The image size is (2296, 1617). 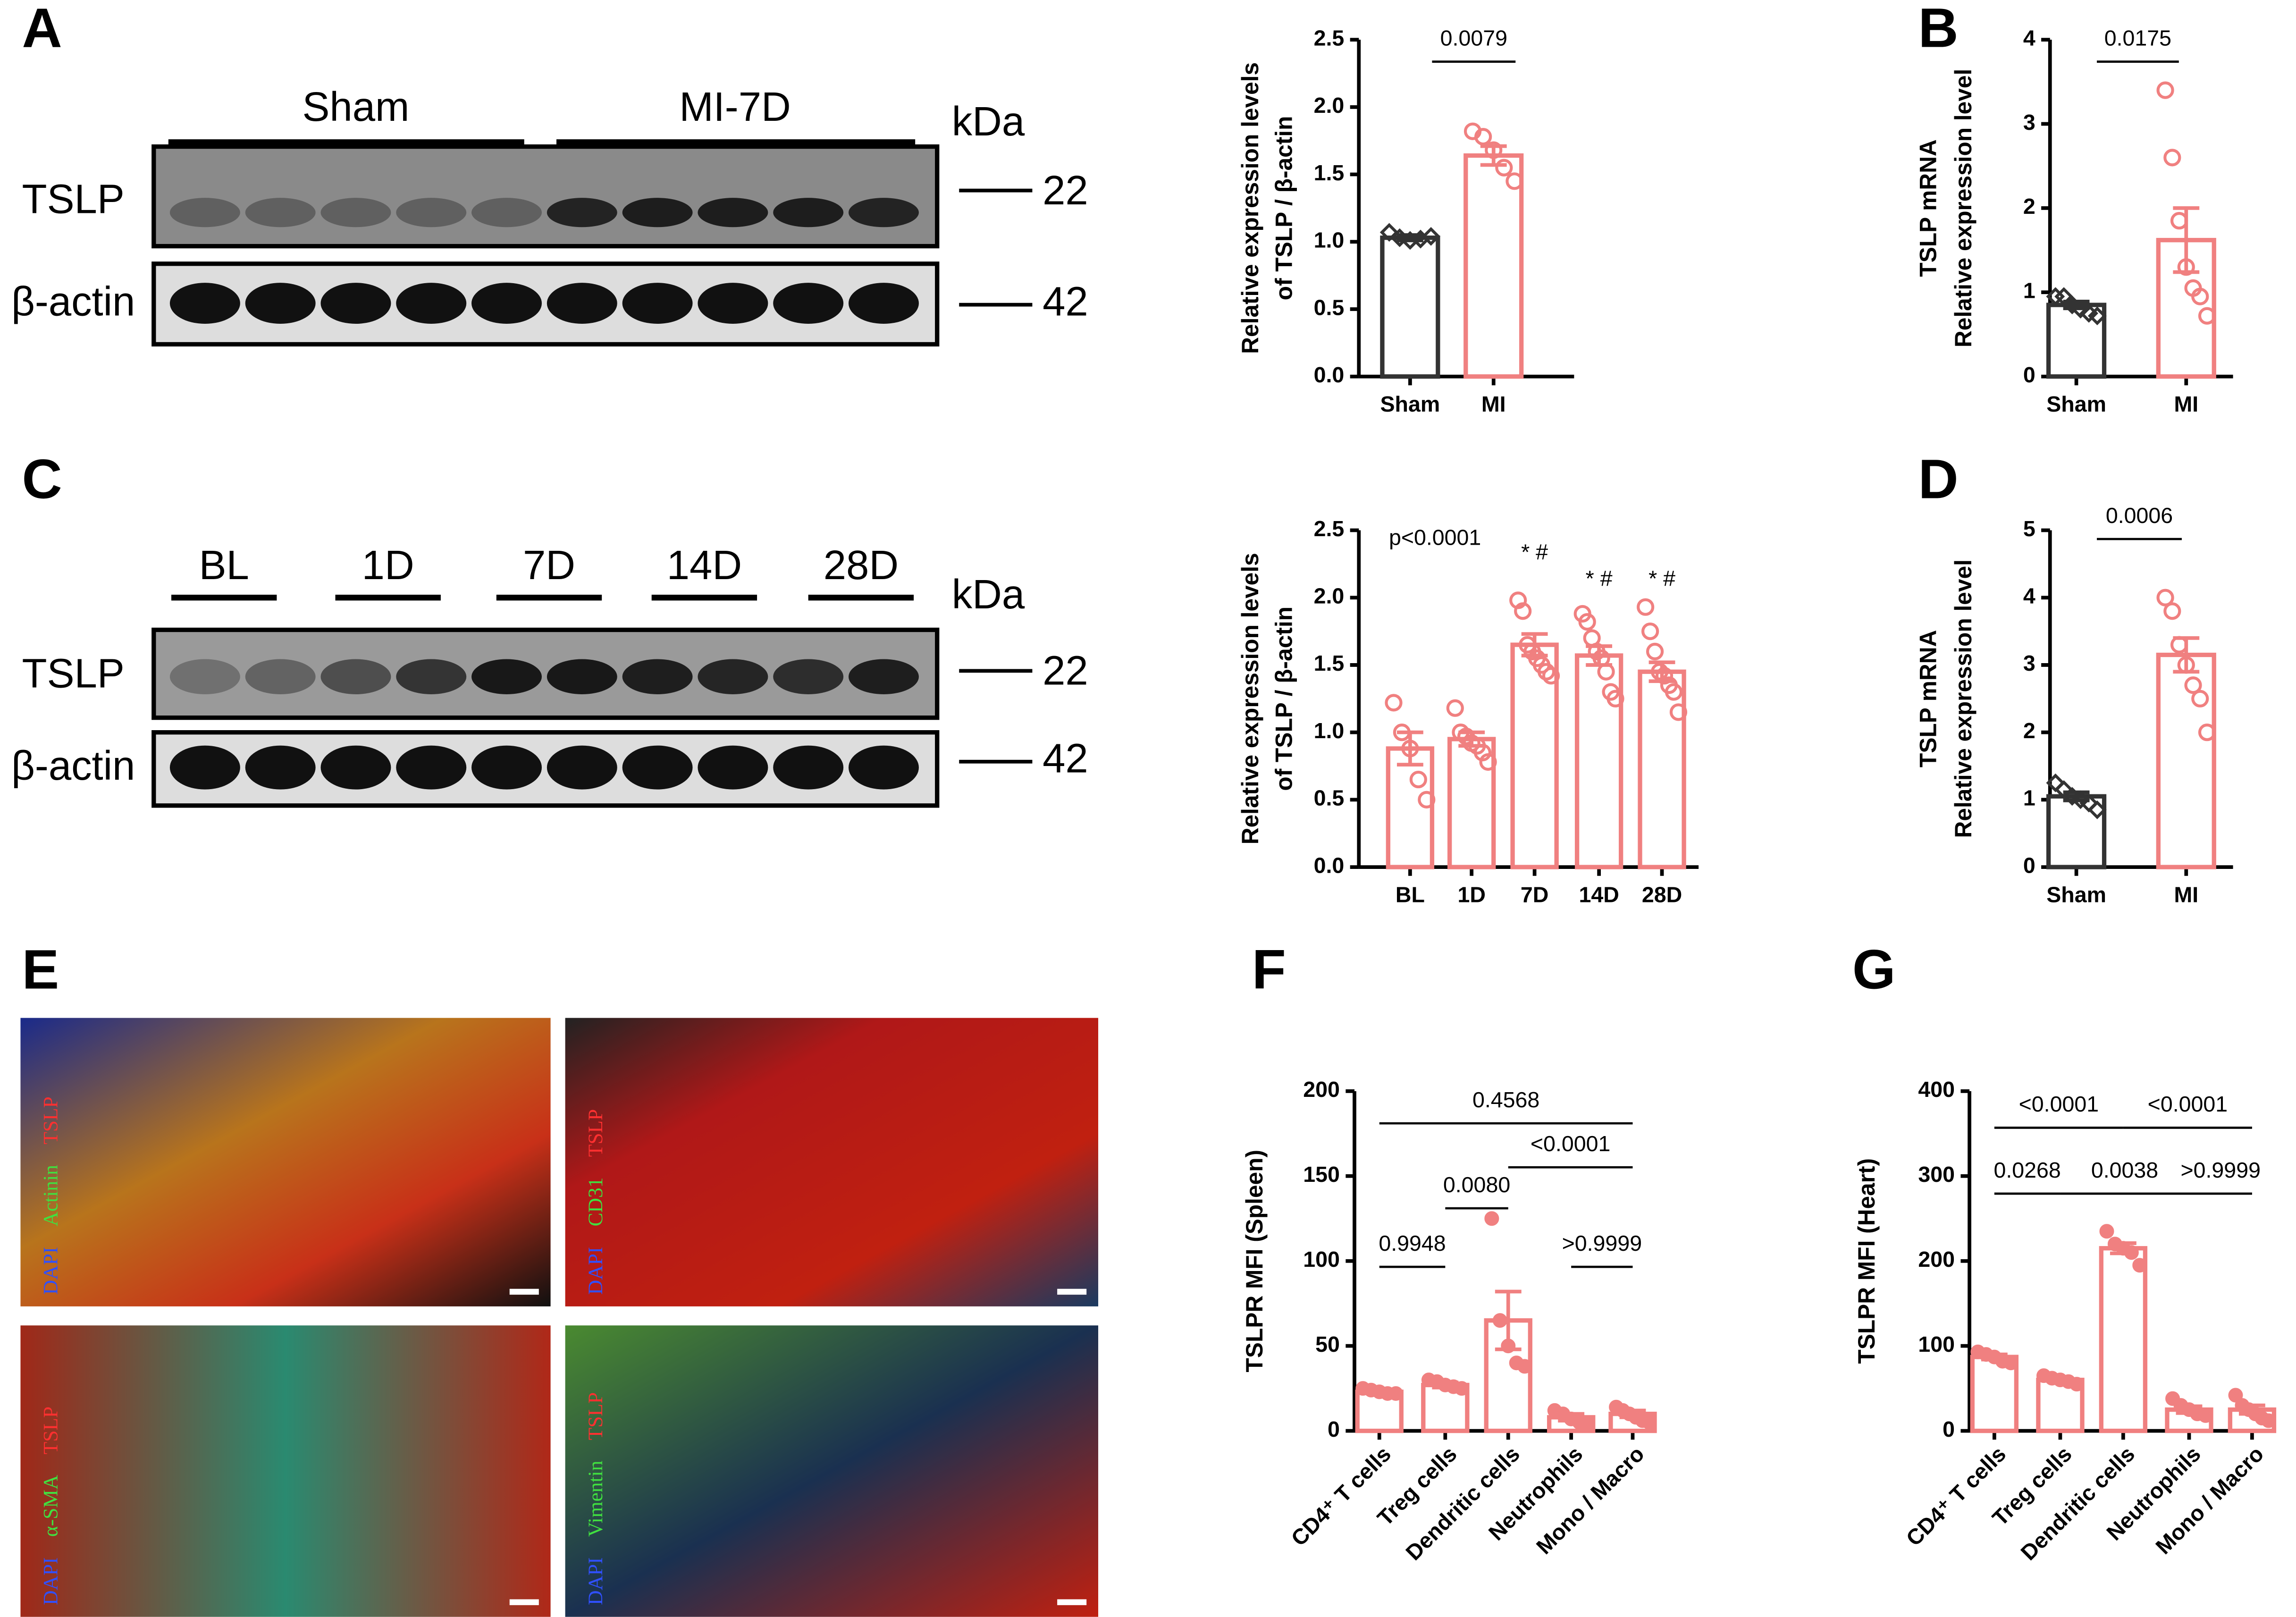 I want to click on blot-frame, so click(x=546, y=196).